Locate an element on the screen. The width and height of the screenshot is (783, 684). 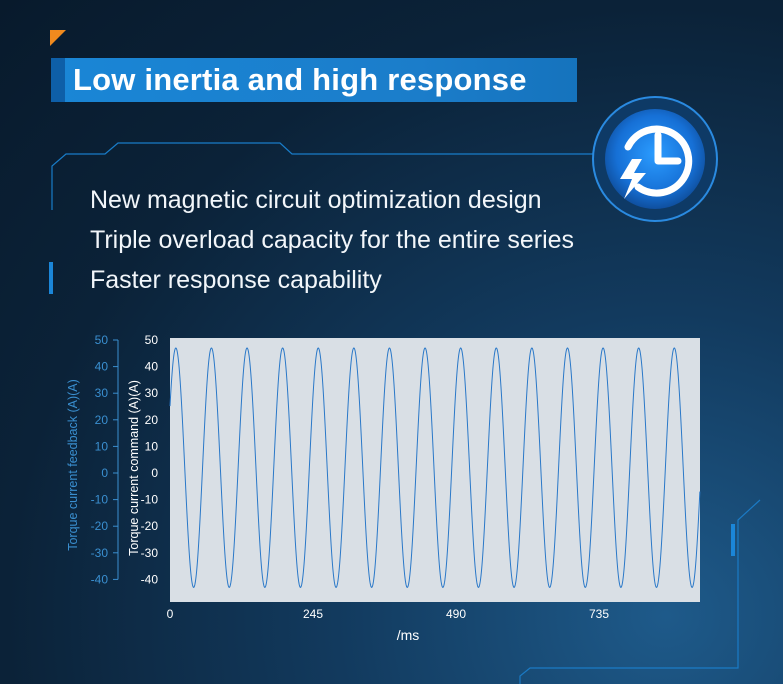
feature-item-3: Faster response capability is located at coordinates (236, 280).